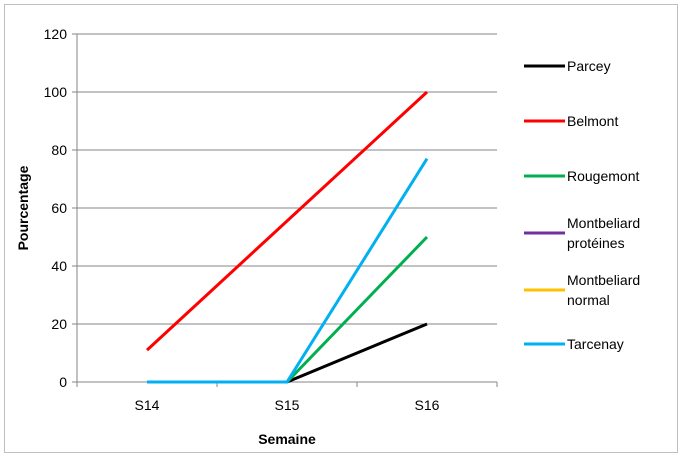 The height and width of the screenshot is (457, 683). I want to click on y-tick-label: 40, so click(59, 266).